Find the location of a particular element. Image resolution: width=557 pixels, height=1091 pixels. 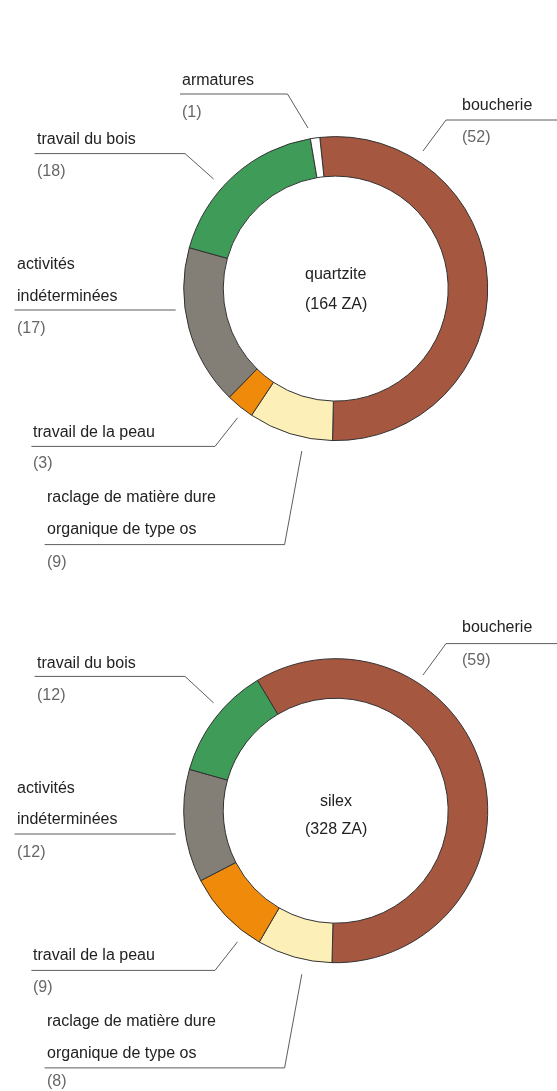

data-label: (18) is located at coordinates (51, 170).